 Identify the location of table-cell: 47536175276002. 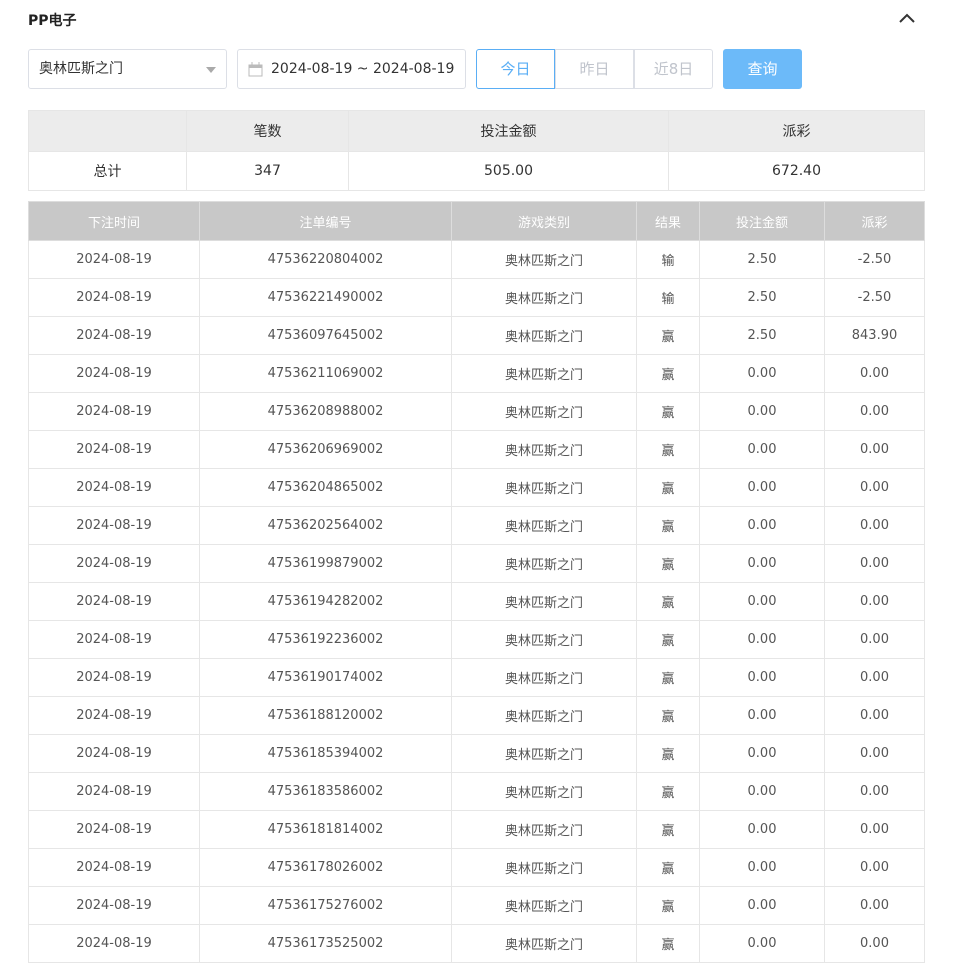
(325, 905).